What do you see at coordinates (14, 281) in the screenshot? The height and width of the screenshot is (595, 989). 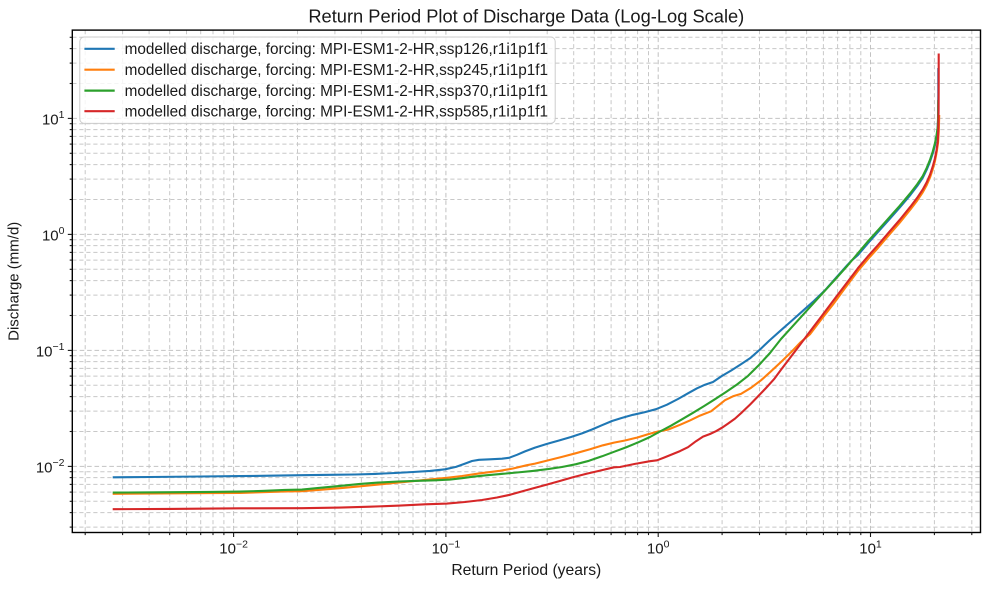 I see `svg-text: Discharge (mm/d)` at bounding box center [14, 281].